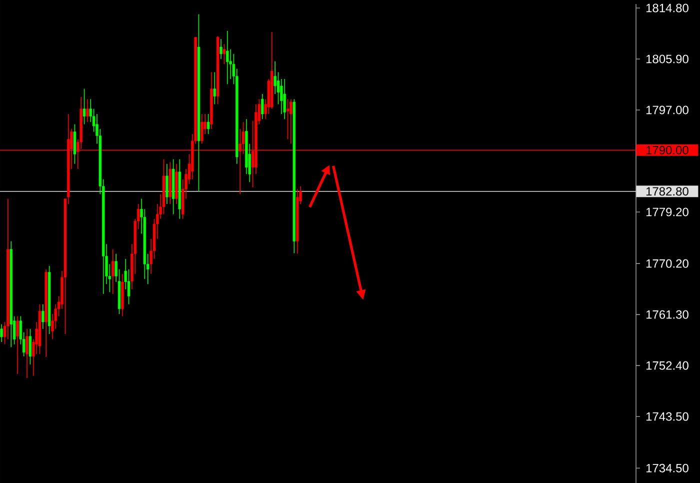  What do you see at coordinates (667, 150) in the screenshot?
I see `ref-line-label: 1790.00` at bounding box center [667, 150].